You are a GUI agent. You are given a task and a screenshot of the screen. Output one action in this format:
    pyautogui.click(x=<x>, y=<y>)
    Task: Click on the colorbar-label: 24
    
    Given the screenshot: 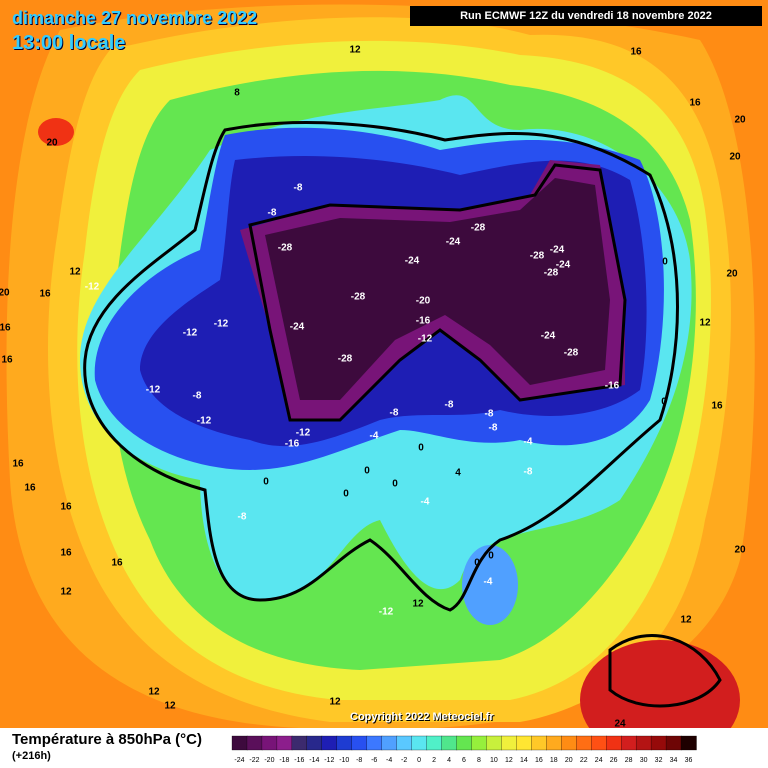 What is the action you would take?
    pyautogui.click(x=599, y=760)
    